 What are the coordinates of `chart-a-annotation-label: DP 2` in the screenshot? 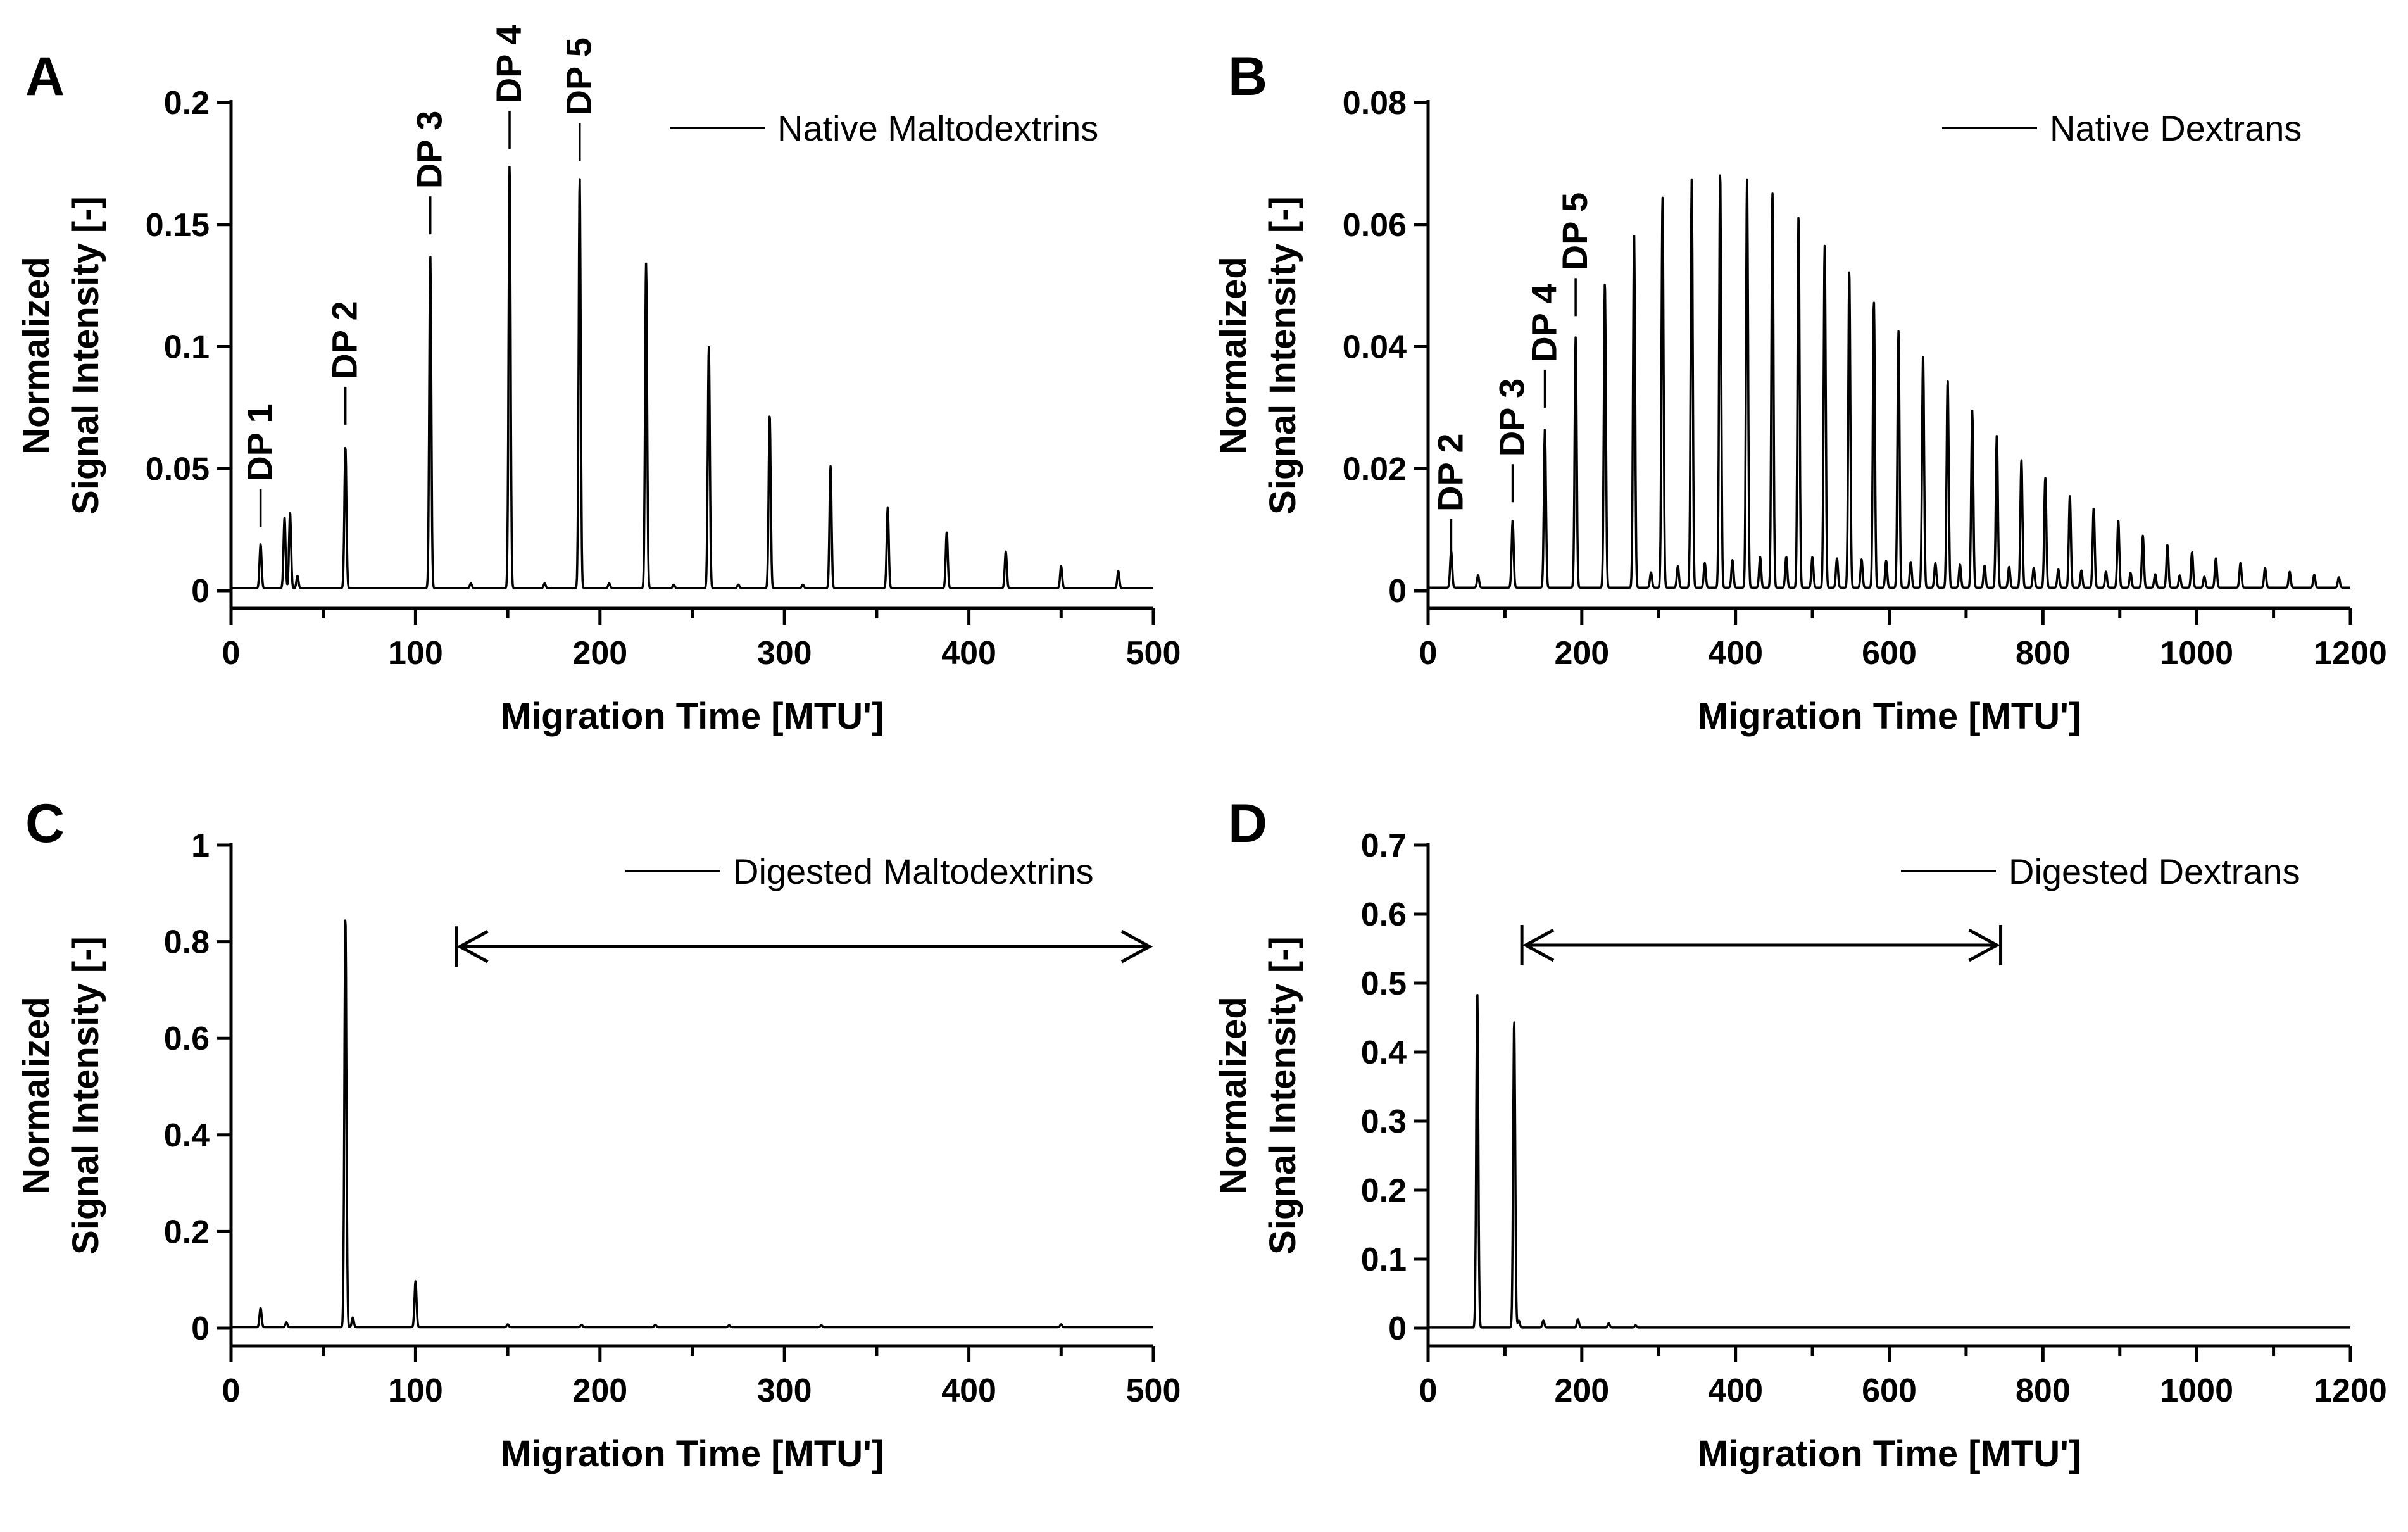 It's located at (345, 340).